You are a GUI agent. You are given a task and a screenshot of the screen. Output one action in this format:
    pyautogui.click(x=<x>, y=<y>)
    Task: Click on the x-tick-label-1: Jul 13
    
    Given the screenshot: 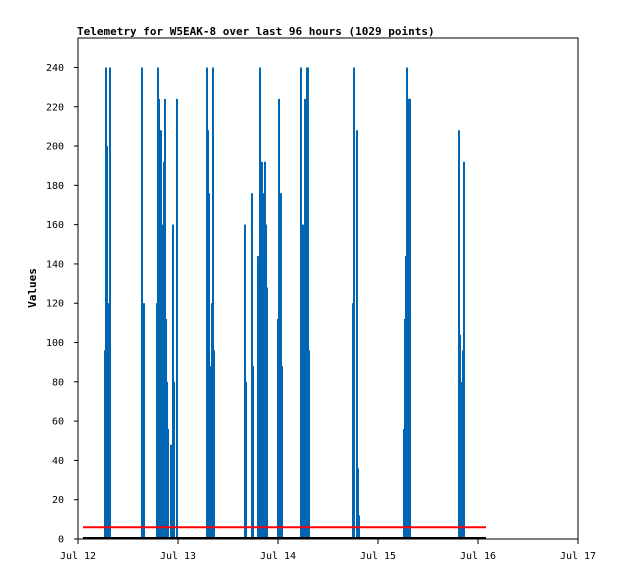 What is the action you would take?
    pyautogui.click(x=178, y=556)
    